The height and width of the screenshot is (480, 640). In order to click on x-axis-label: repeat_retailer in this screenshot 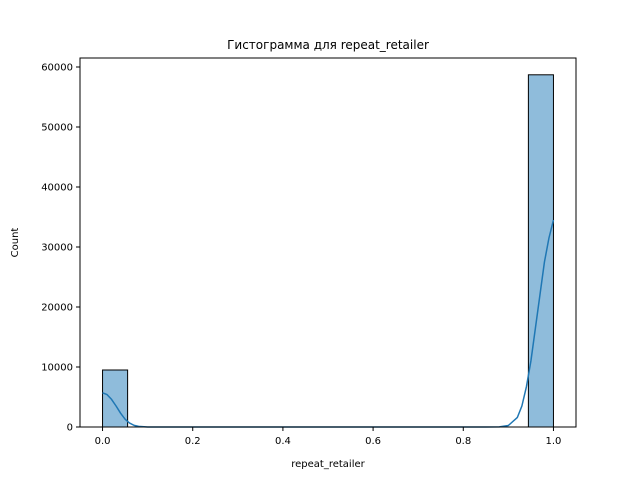, I will do `click(328, 464)`.